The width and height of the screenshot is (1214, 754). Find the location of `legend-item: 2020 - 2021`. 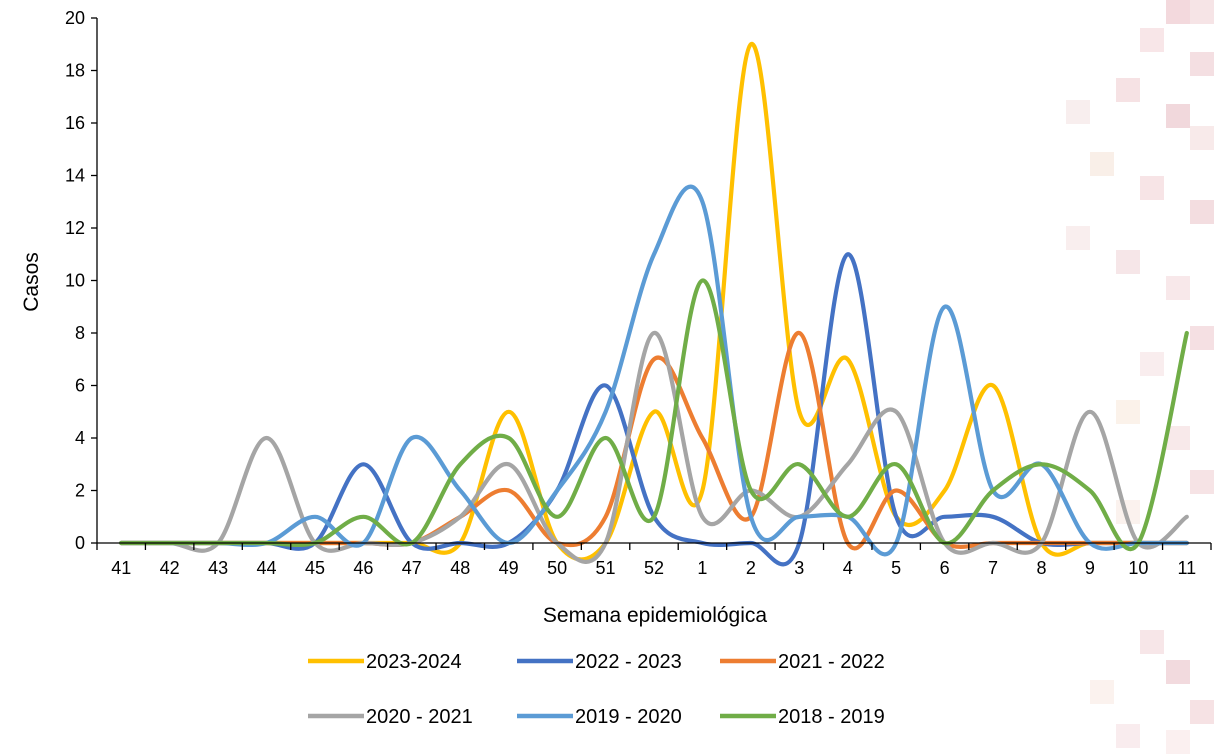

legend-item: 2020 - 2021 is located at coordinates (390, 717).